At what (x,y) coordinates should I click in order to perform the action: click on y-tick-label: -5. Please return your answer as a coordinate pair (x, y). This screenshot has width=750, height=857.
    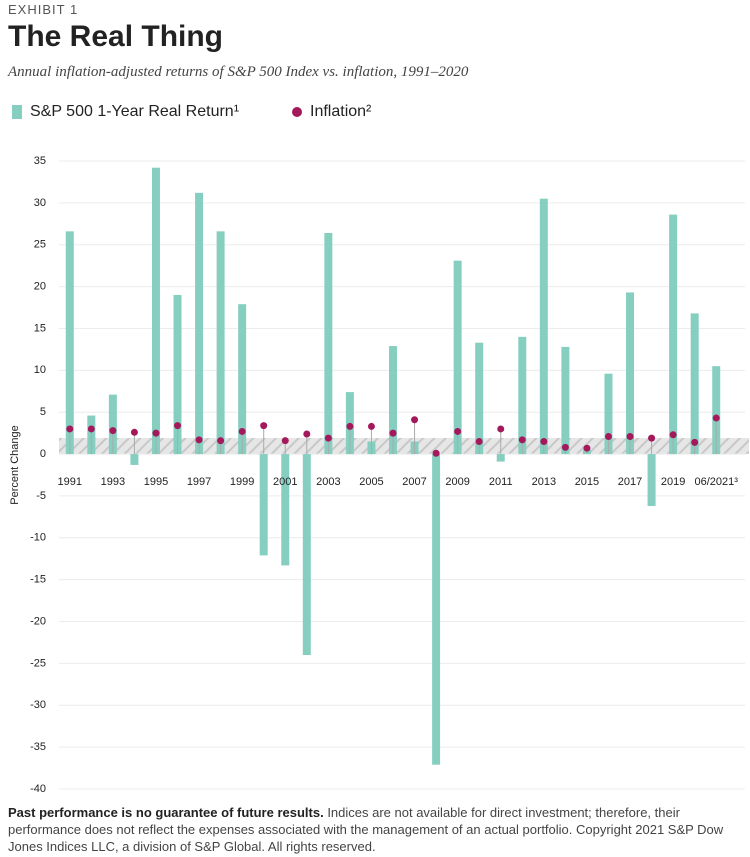
    Looking at the image, I should click on (41, 496).